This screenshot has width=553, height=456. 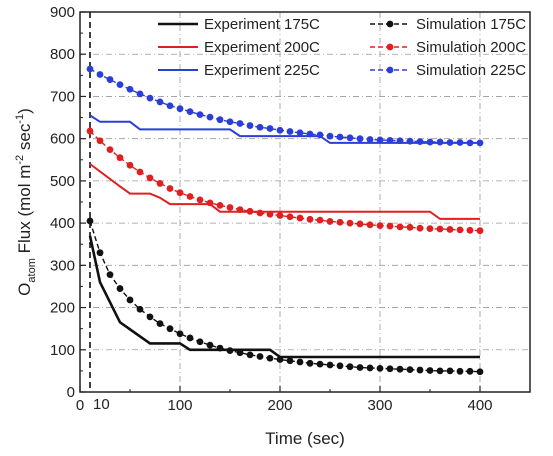 What do you see at coordinates (32, 270) in the screenshot?
I see `y-axis-title-subscript: atom` at bounding box center [32, 270].